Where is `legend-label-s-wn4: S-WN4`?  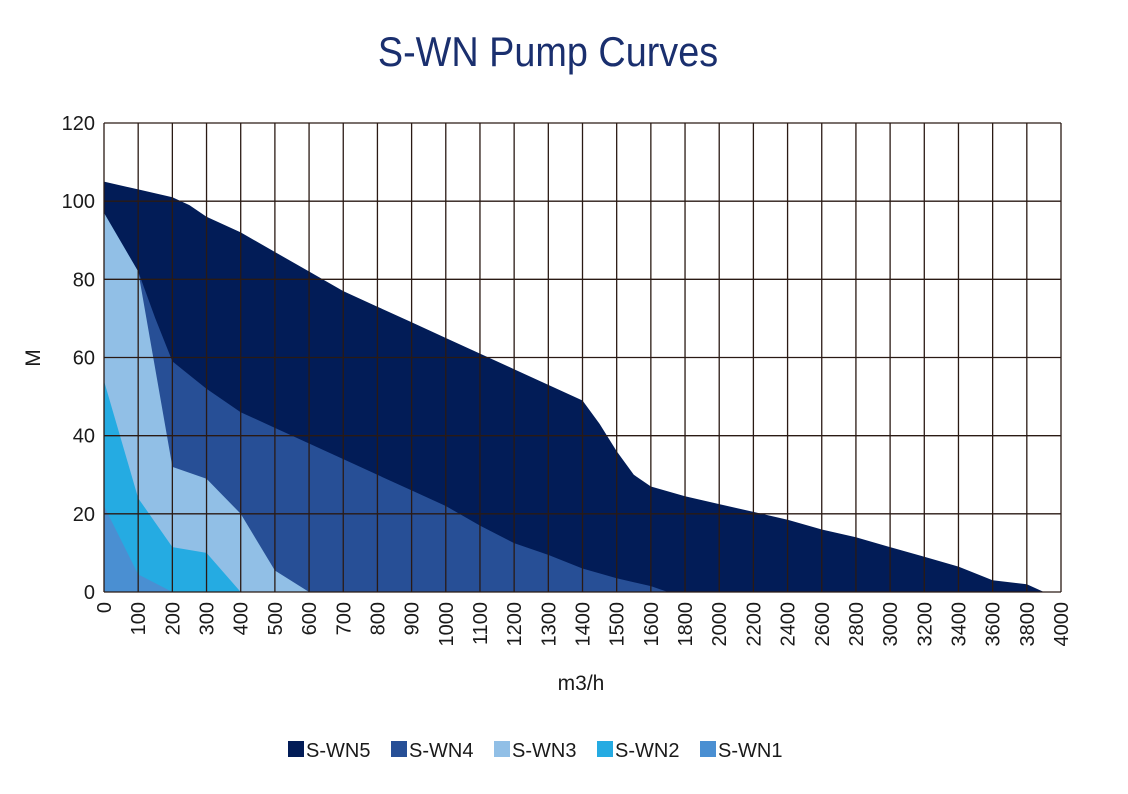
legend-label-s-wn4: S-WN4 is located at coordinates (441, 751).